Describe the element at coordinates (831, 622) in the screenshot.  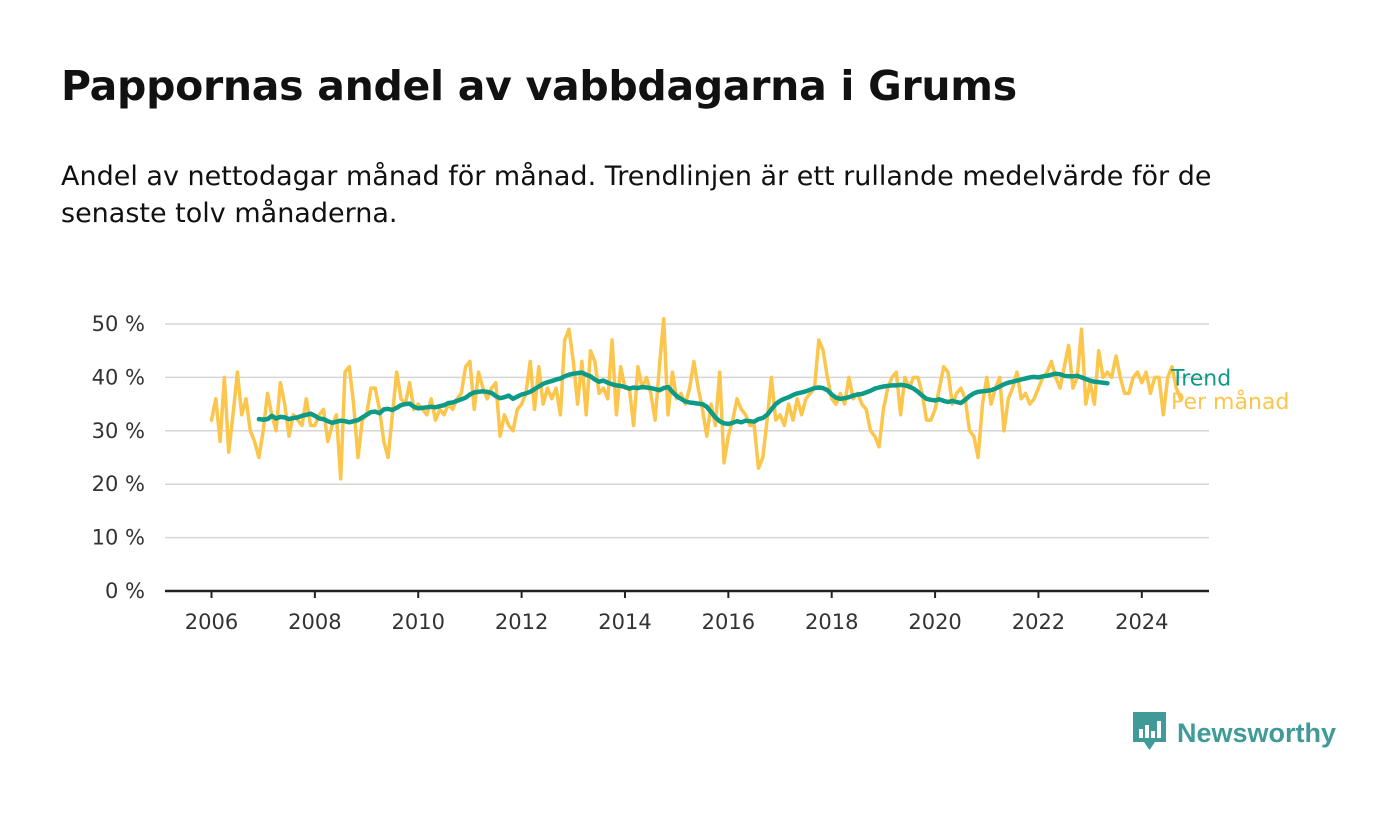
I see `x-tick-label: 2018` at that location.